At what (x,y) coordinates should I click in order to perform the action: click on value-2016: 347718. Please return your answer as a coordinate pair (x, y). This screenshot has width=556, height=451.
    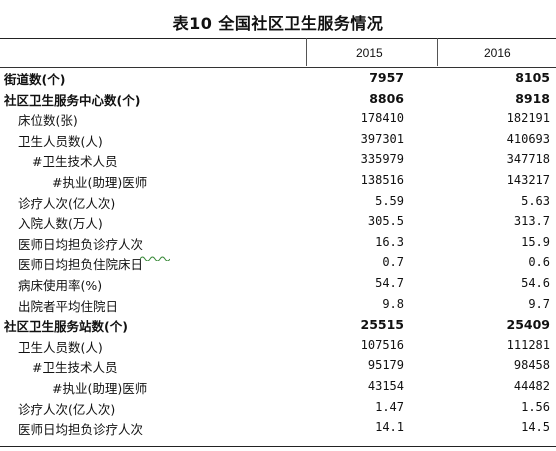
    Looking at the image, I should click on (528, 159).